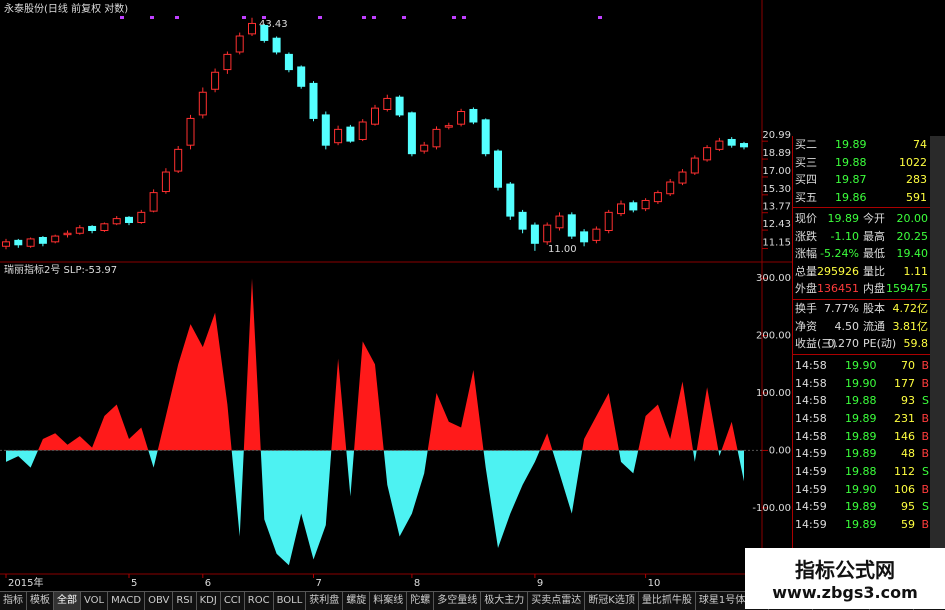 The height and width of the screenshot is (610, 945). I want to click on tab: ROC, so click(259, 601).